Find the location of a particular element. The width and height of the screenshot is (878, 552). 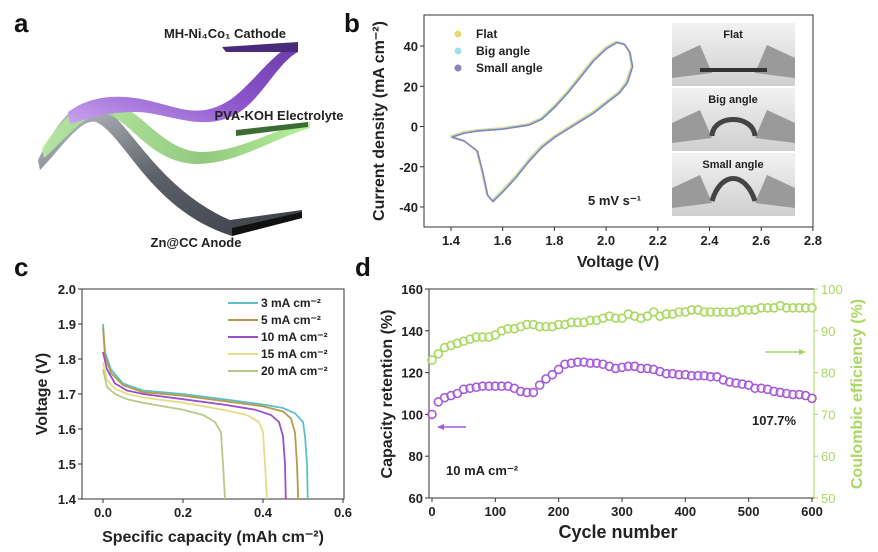

x-tick-label: 2.2 is located at coordinates (658, 240).